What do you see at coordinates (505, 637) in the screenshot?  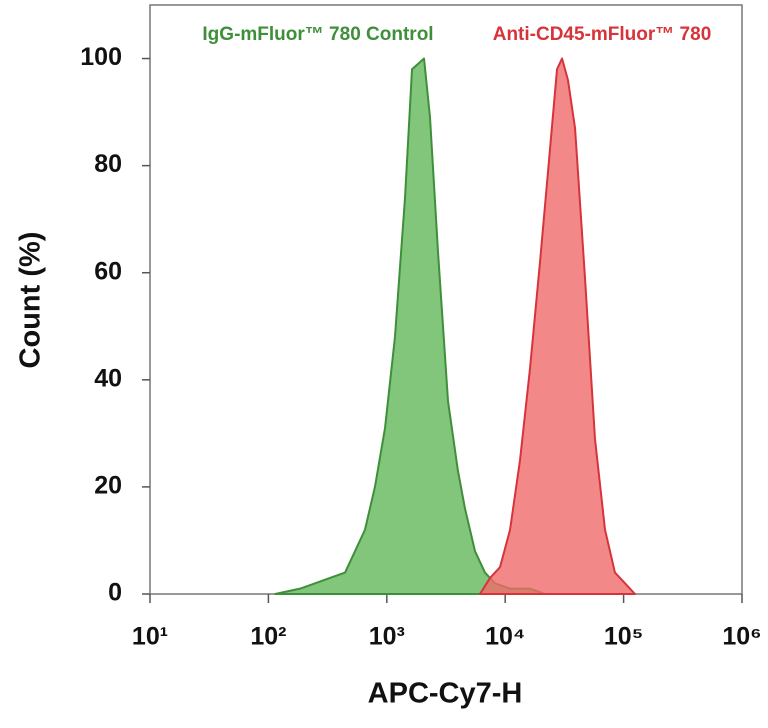 I see `x-tick-label: 10⁴` at bounding box center [505, 637].